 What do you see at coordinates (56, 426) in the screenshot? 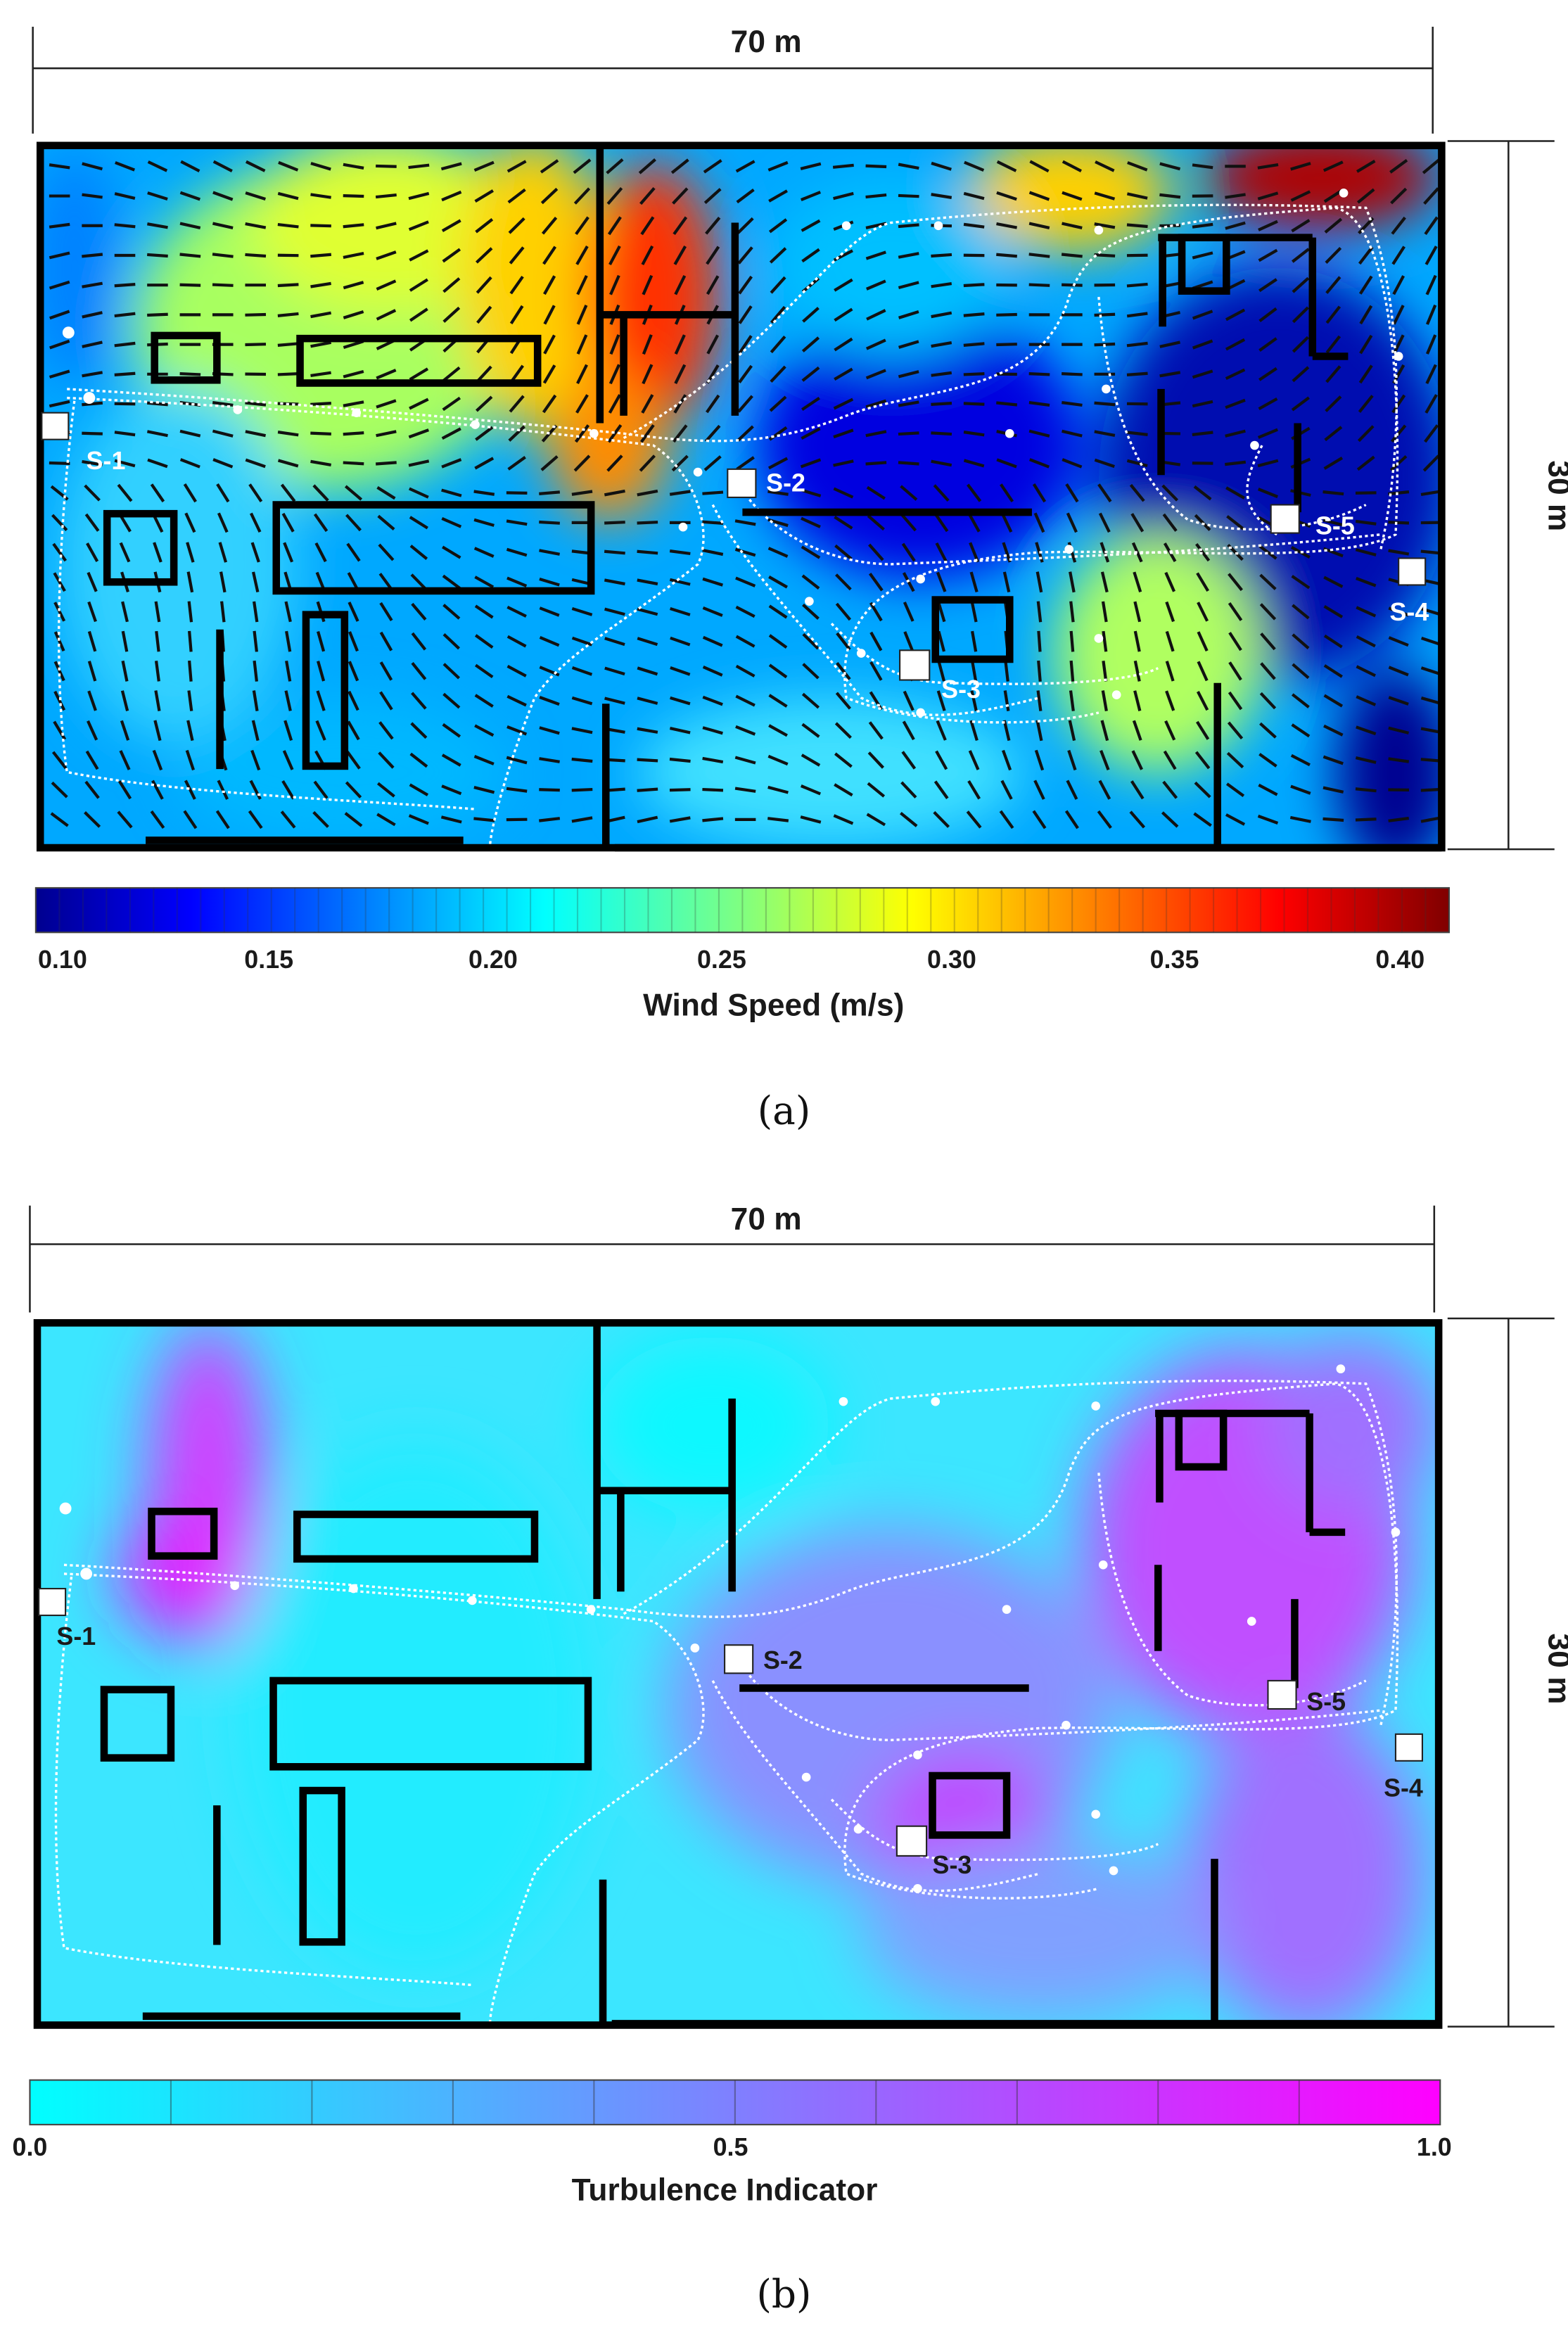
I see `sensor-s1-marker` at bounding box center [56, 426].